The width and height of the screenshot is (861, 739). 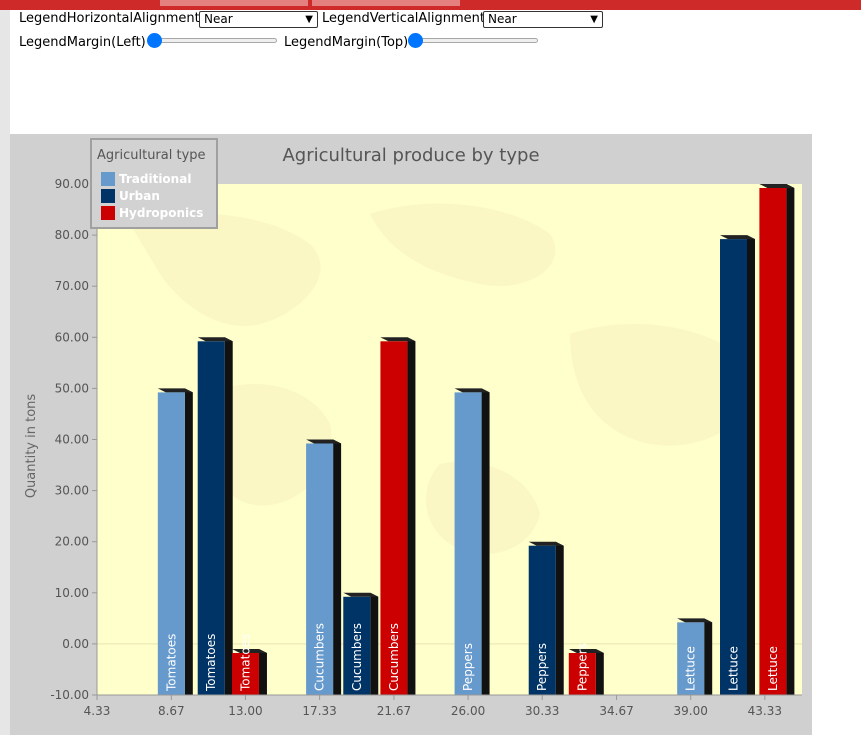 What do you see at coordinates (171, 711) in the screenshot?
I see `x-tick-label: 8.67` at bounding box center [171, 711].